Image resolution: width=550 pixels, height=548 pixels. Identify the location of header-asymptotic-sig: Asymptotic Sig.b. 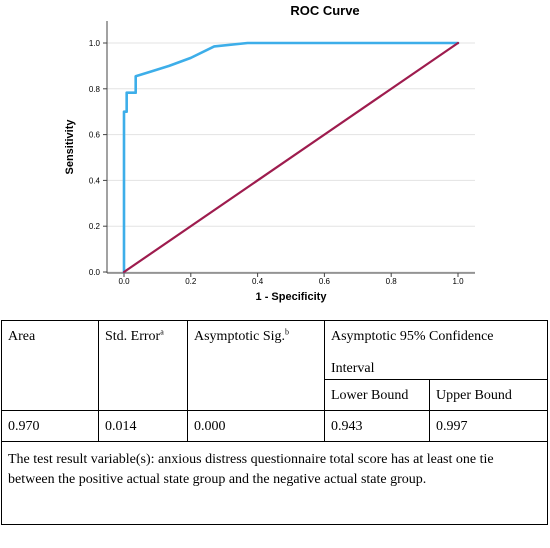
(256, 365).